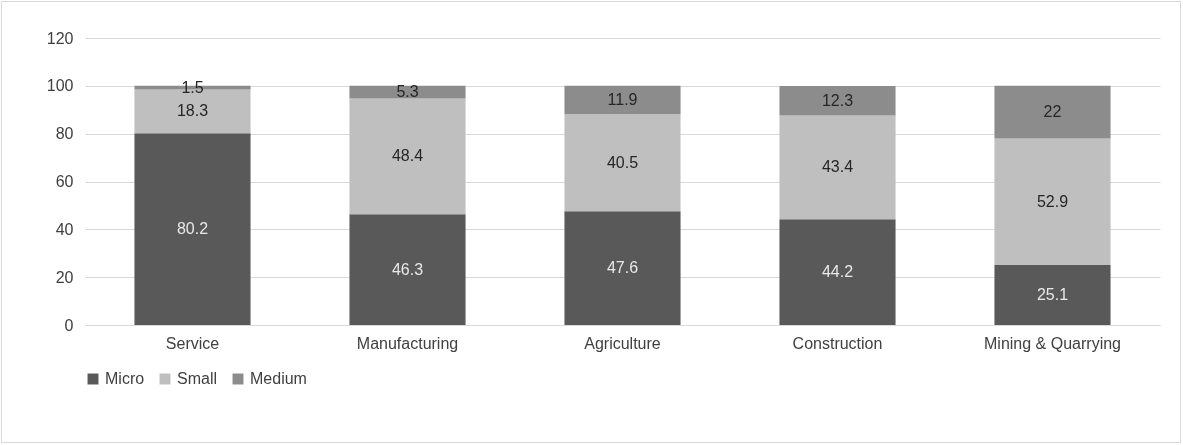  What do you see at coordinates (192, 343) in the screenshot?
I see `x-tick-label: Service` at bounding box center [192, 343].